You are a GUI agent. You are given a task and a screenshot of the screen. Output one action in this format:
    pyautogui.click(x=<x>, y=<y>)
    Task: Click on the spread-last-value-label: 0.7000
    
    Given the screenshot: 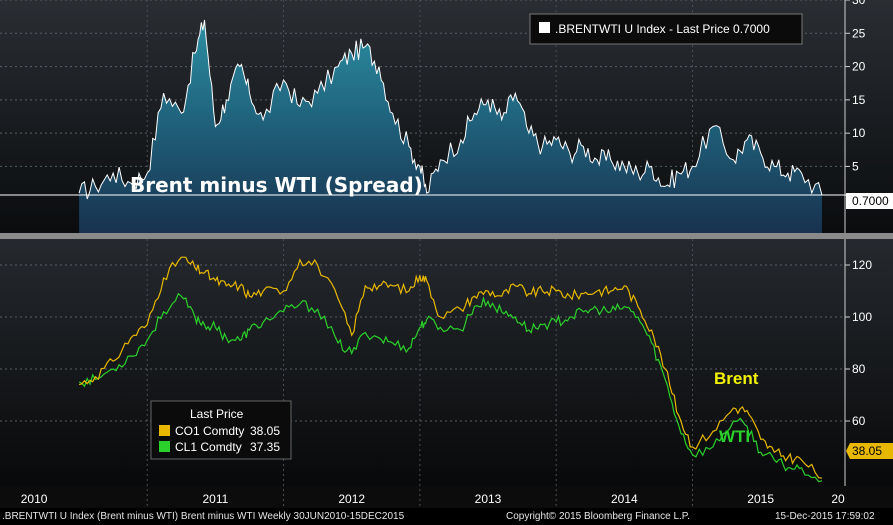 What is the action you would take?
    pyautogui.click(x=870, y=201)
    